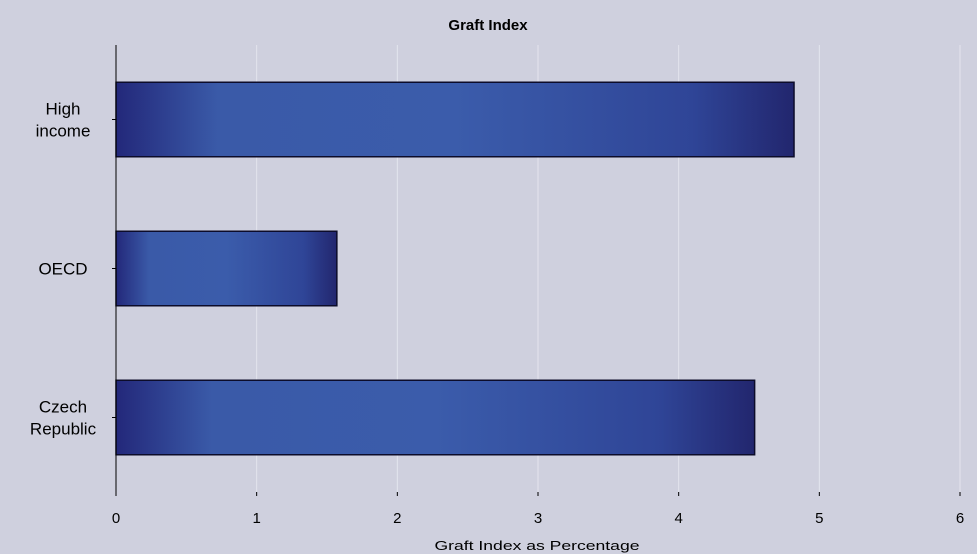  What do you see at coordinates (488, 25) in the screenshot?
I see `chart-title: Graft Index` at bounding box center [488, 25].